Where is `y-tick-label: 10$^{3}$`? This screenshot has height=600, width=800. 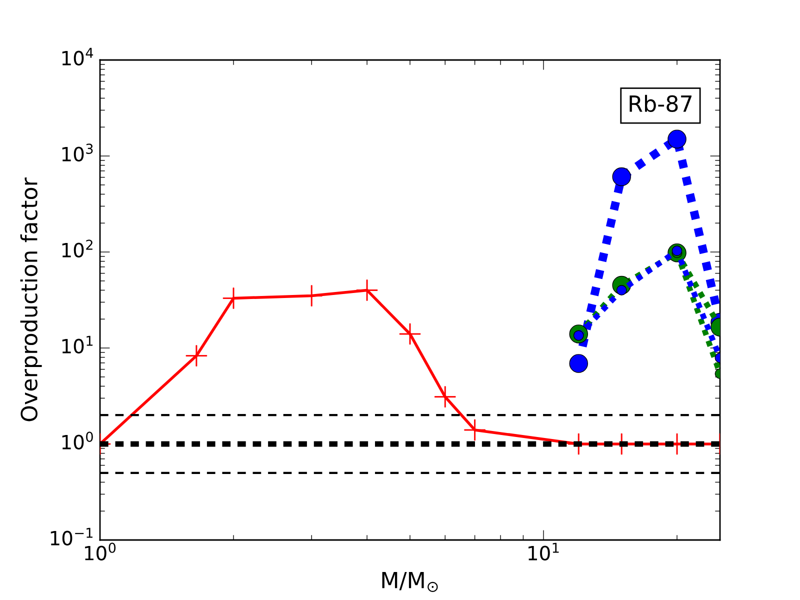 y-tick-label: 10$^{3}$ is located at coordinates (77, 153).